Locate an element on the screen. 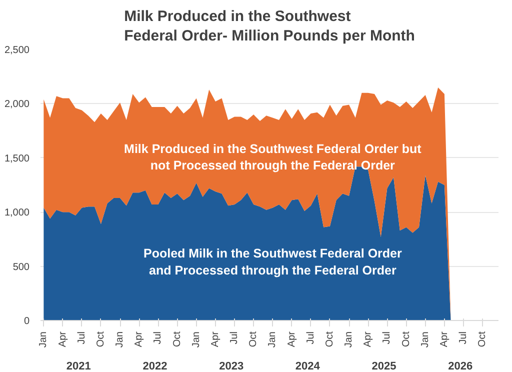  y-tick-label: 2,000 is located at coordinates (17, 104).